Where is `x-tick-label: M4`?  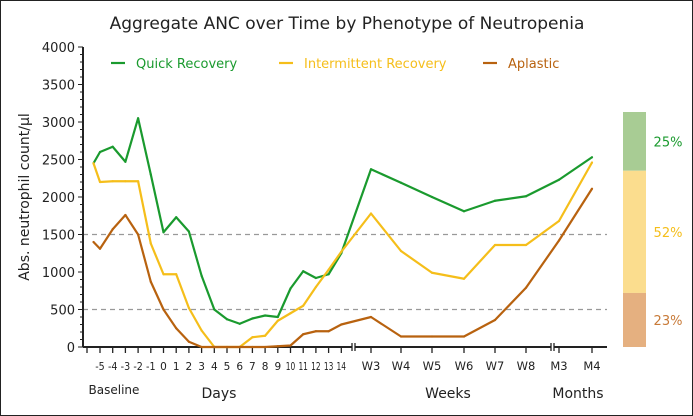
x-tick-label: M4 is located at coordinates (591, 366).